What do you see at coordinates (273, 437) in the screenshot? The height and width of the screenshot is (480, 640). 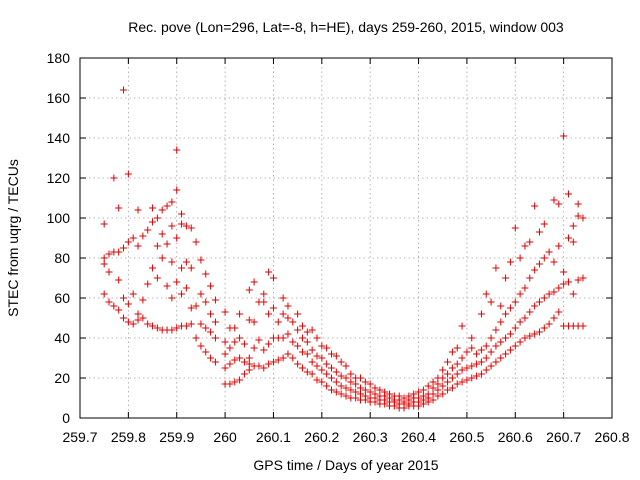 I see `x-tick-label: 260.1` at bounding box center [273, 437].